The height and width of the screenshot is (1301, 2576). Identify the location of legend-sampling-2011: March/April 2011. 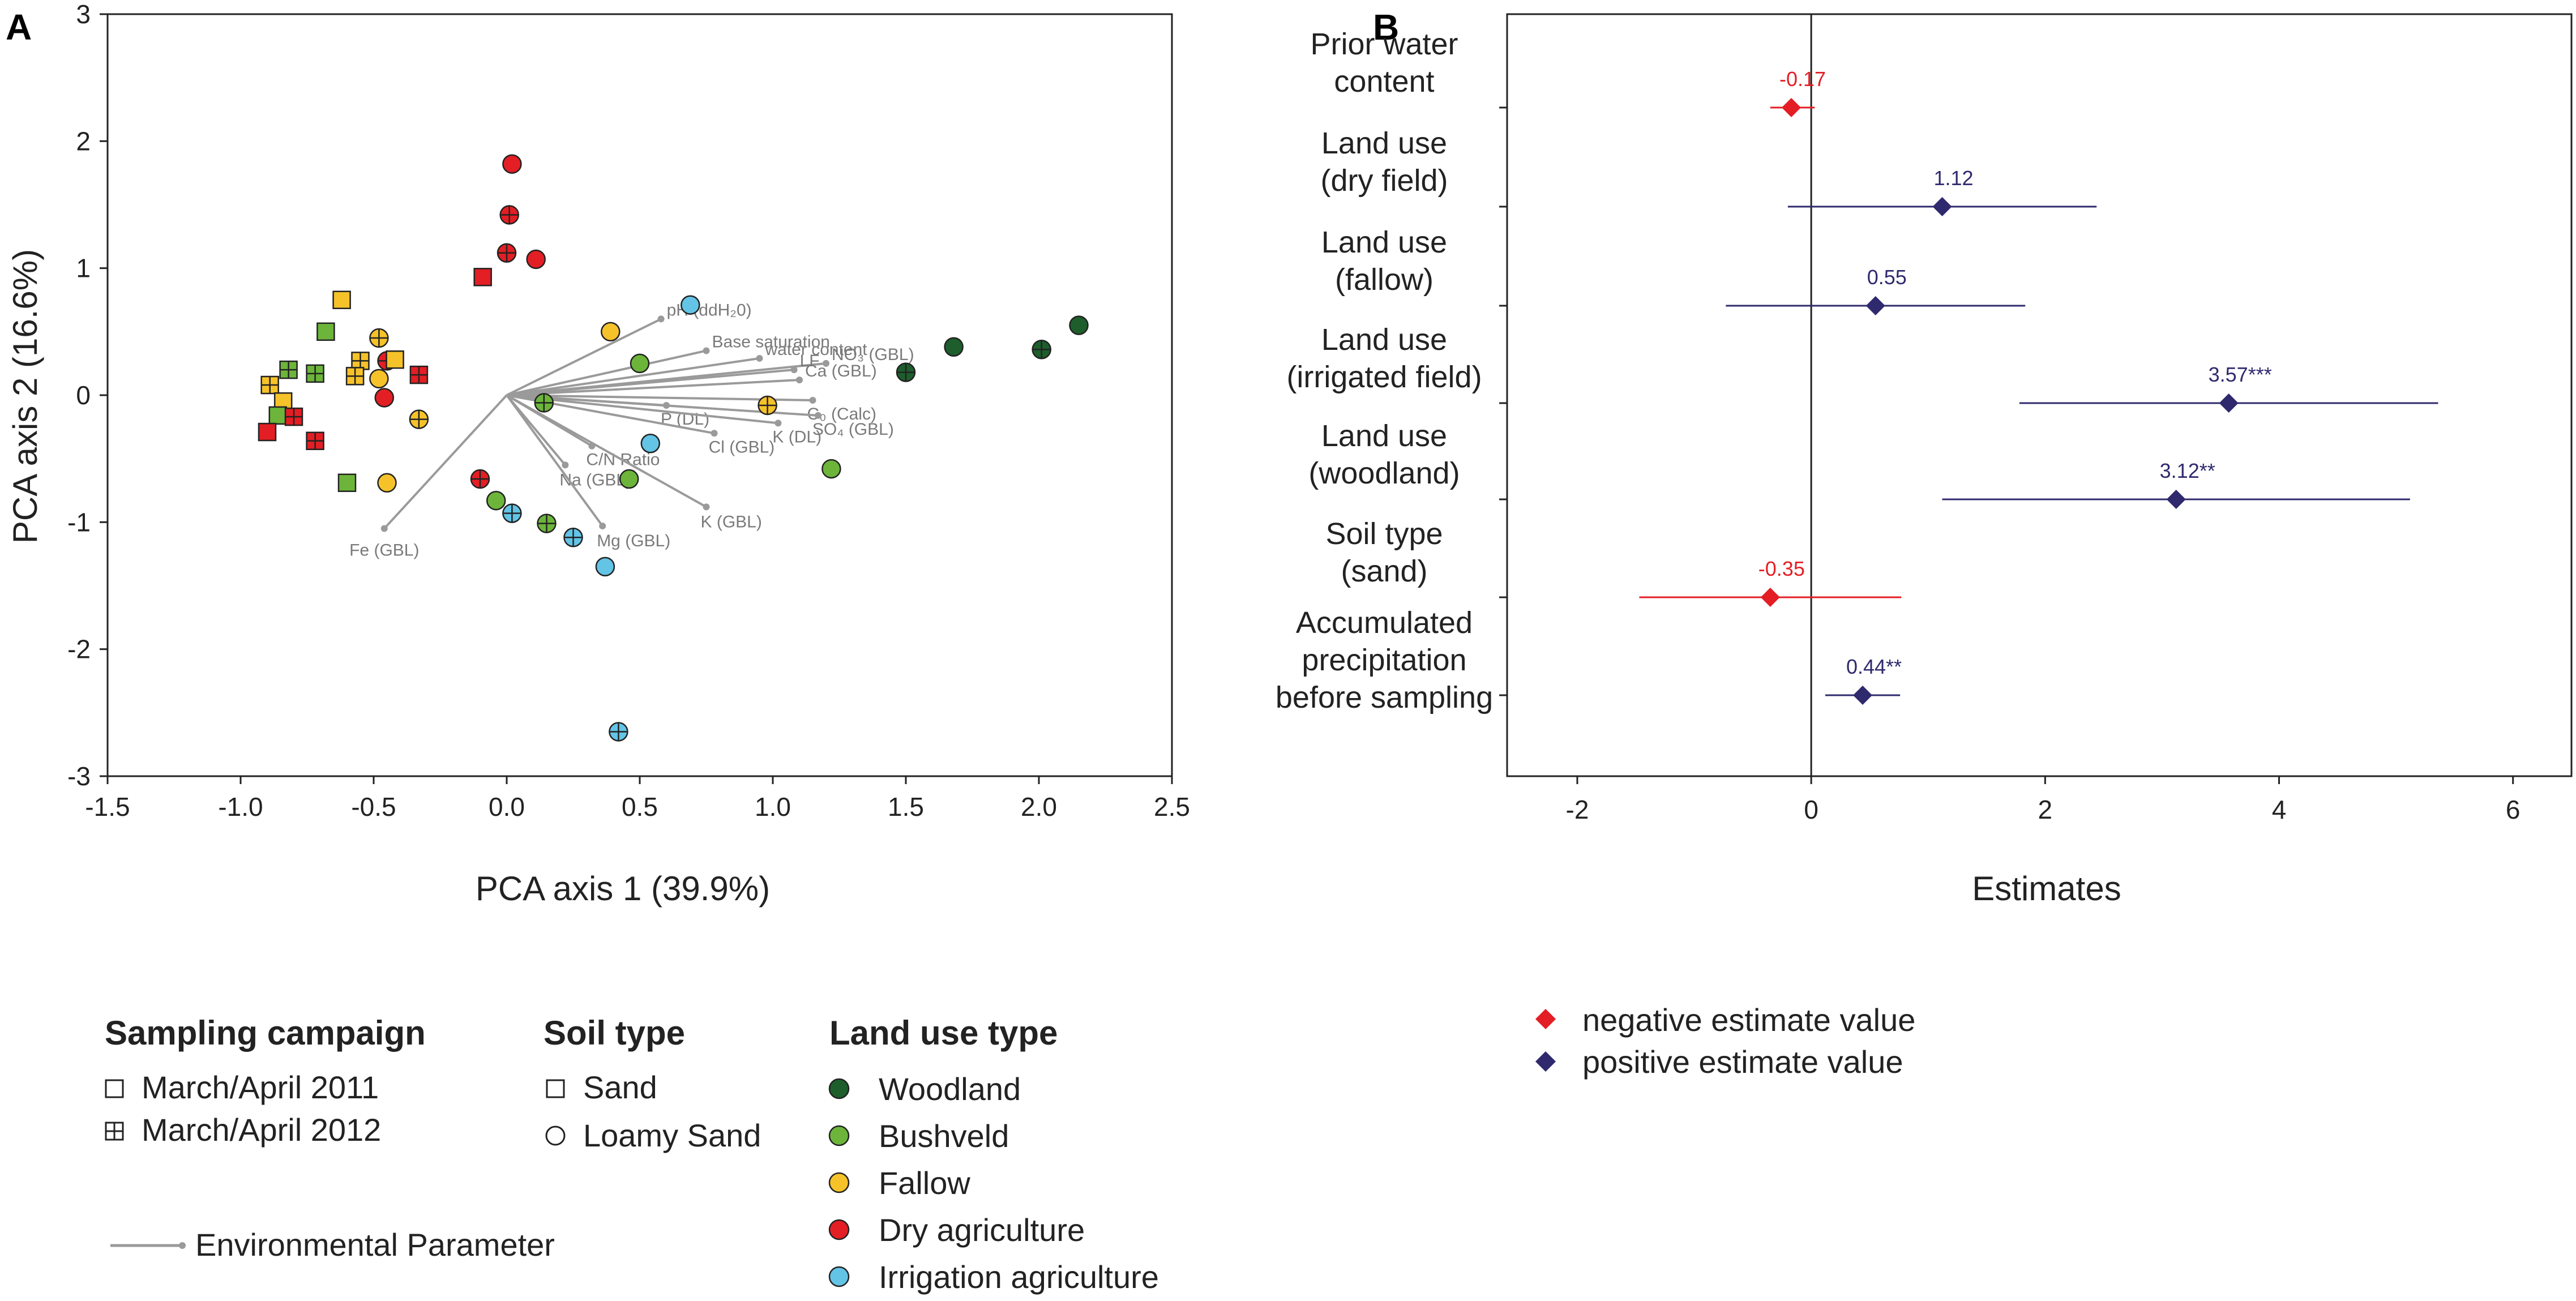
(260, 1087).